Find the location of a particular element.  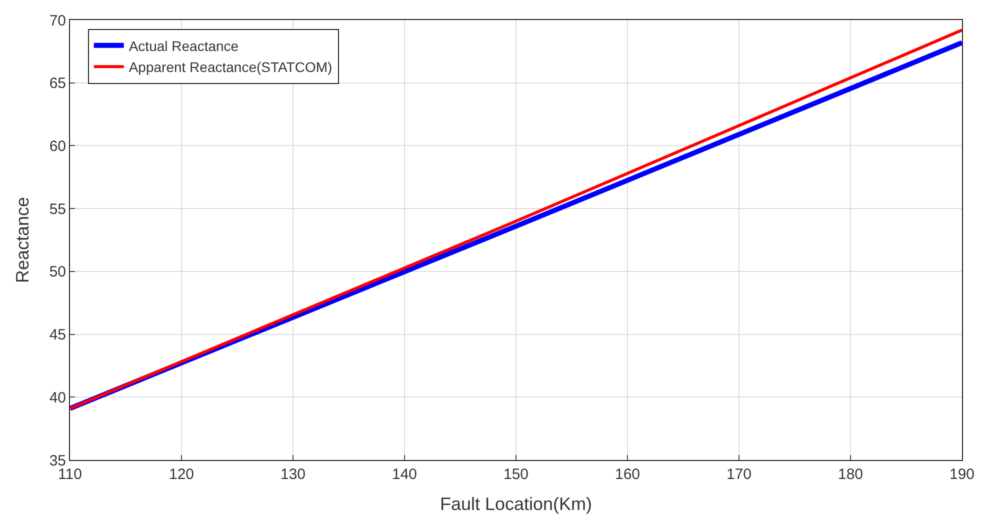

y-tick-label: 70 is located at coordinates (57, 21).